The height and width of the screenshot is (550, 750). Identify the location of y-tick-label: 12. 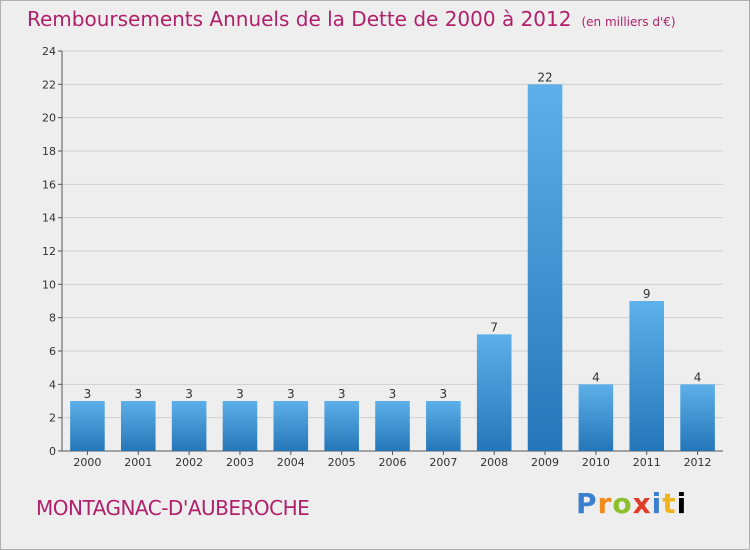
(49, 251).